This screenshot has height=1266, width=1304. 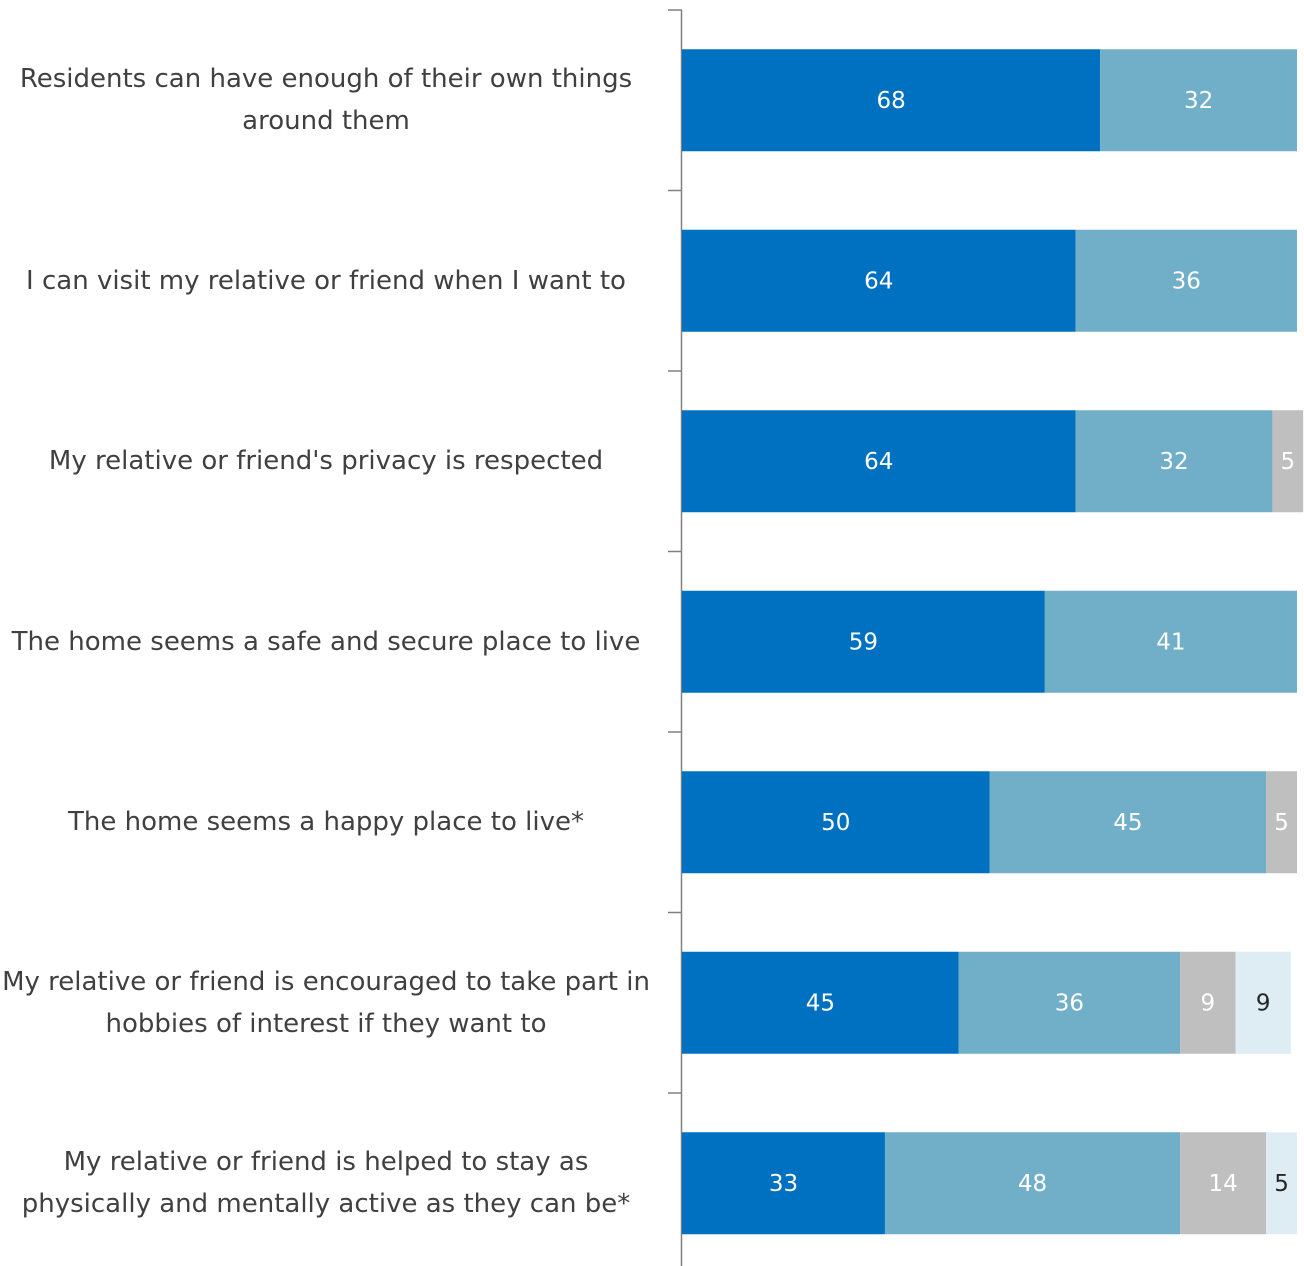 I want to click on value-label: 33, so click(x=783, y=1184).